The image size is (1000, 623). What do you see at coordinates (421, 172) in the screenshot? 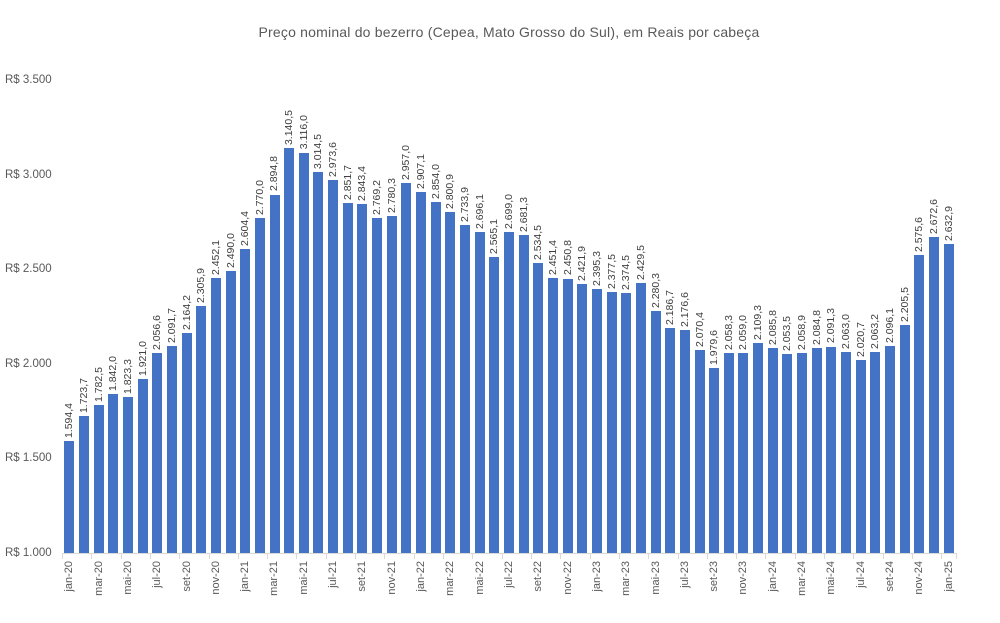
I see `bar-value-text: 2.907,1` at bounding box center [421, 172].